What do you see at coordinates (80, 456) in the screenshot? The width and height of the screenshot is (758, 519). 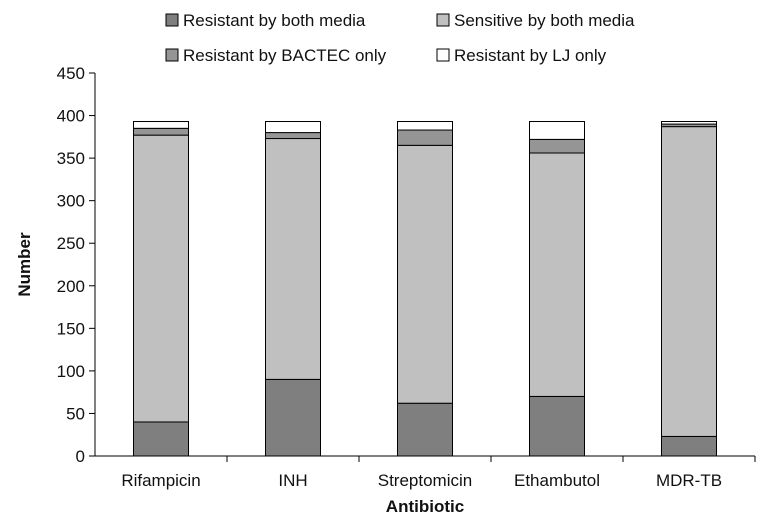 I see `y-tick-label: 0` at bounding box center [80, 456].